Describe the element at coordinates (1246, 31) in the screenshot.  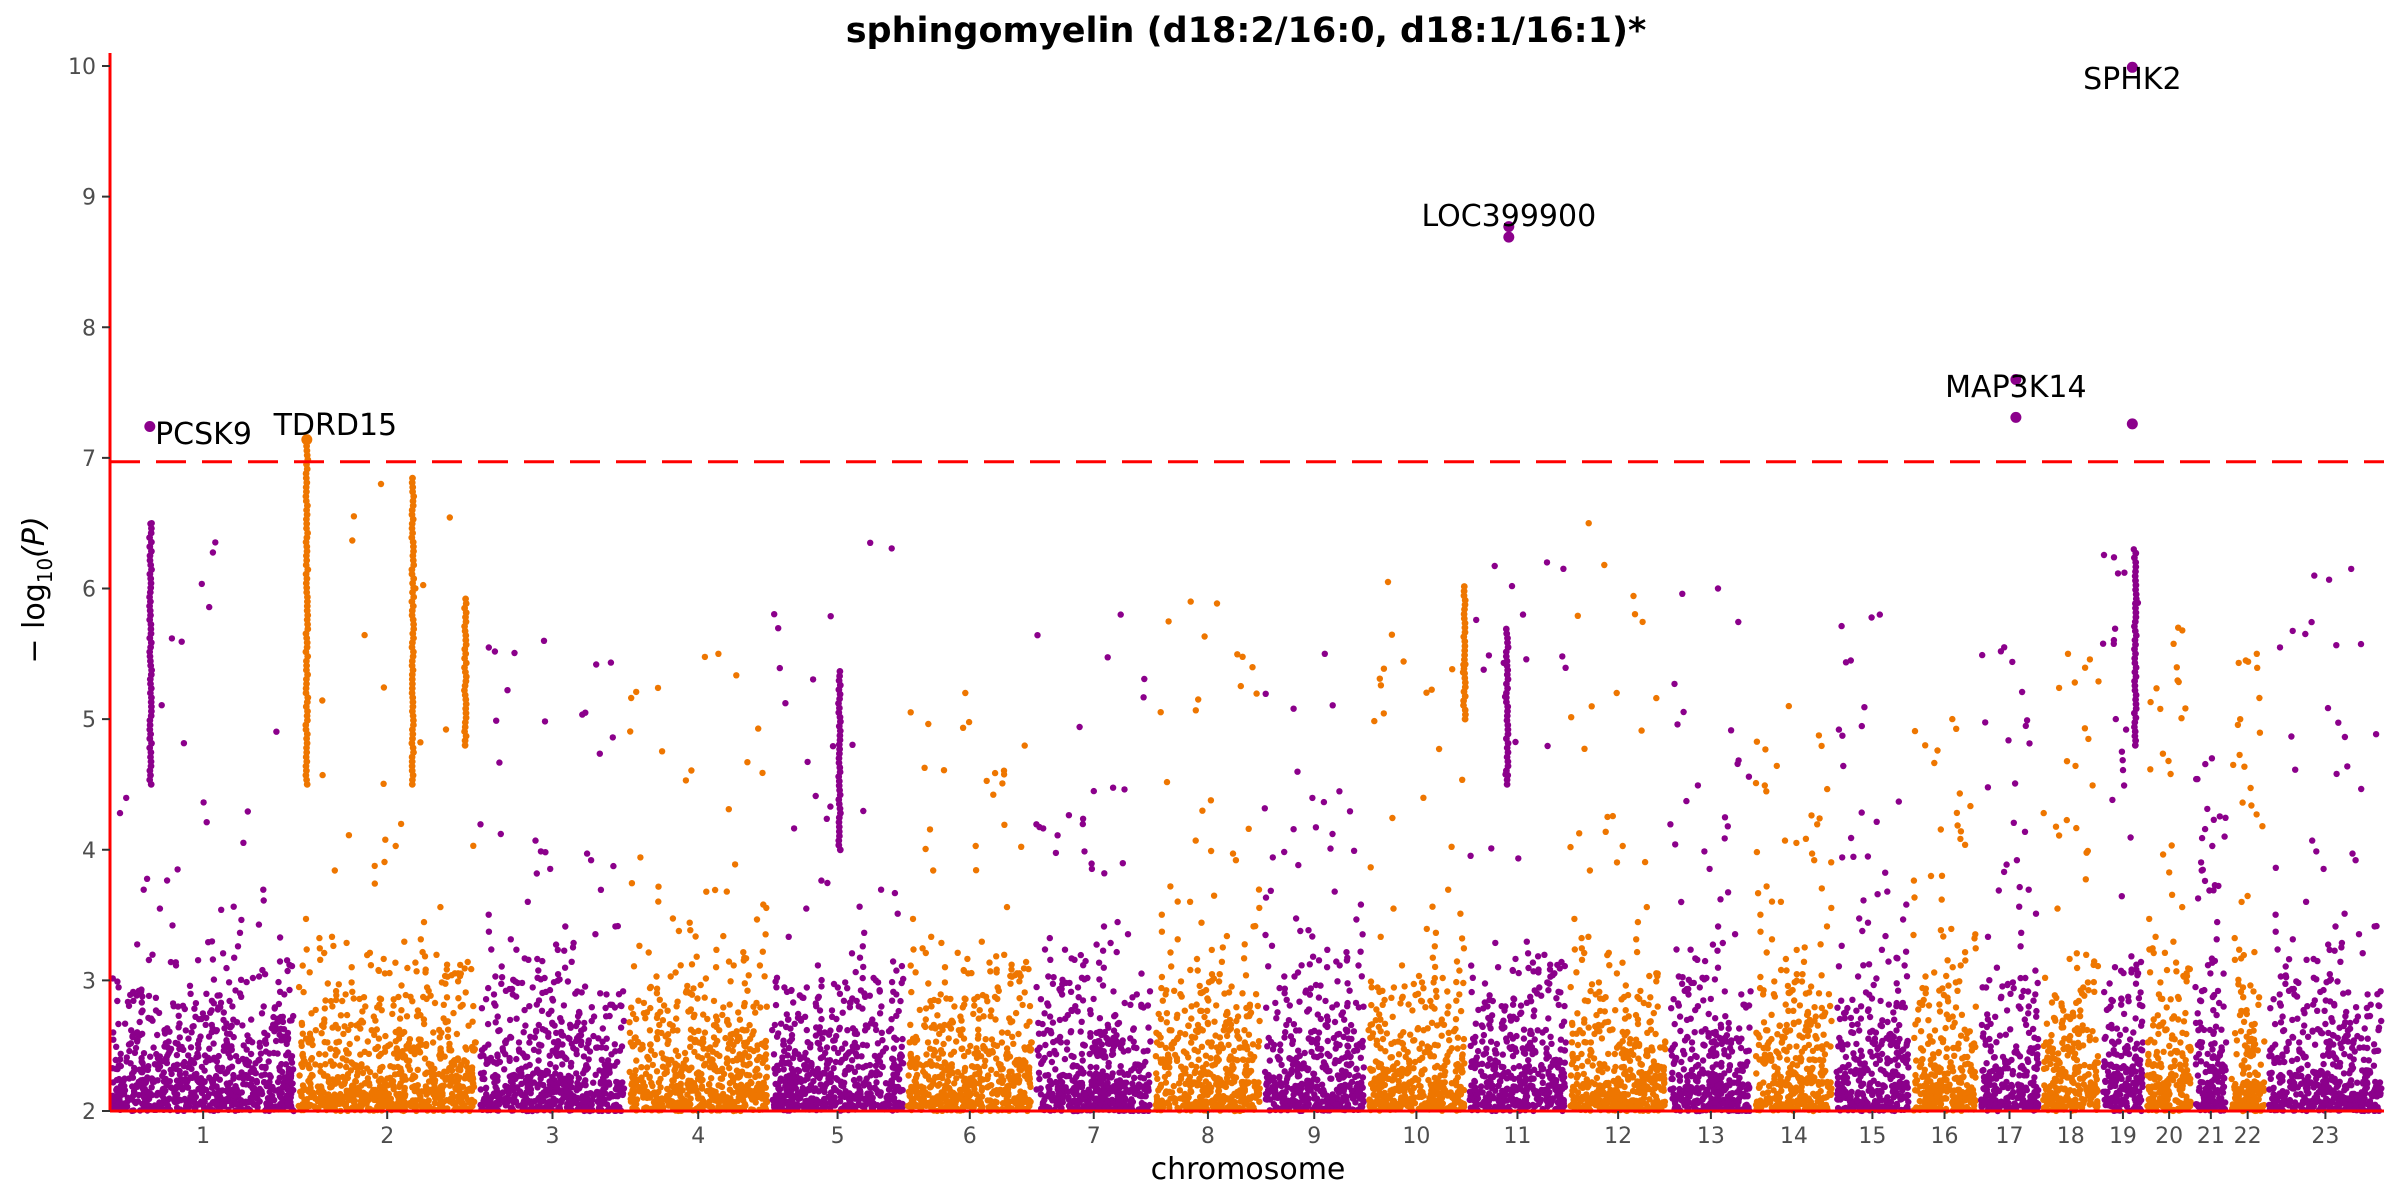
I see `chart-title: sphingomyelin (d18:2/16:0, d18:1/16:1)*` at that location.